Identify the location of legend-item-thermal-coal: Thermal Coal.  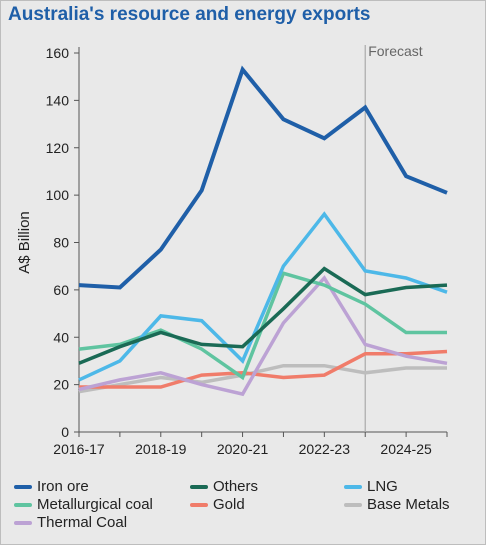
(70, 522).